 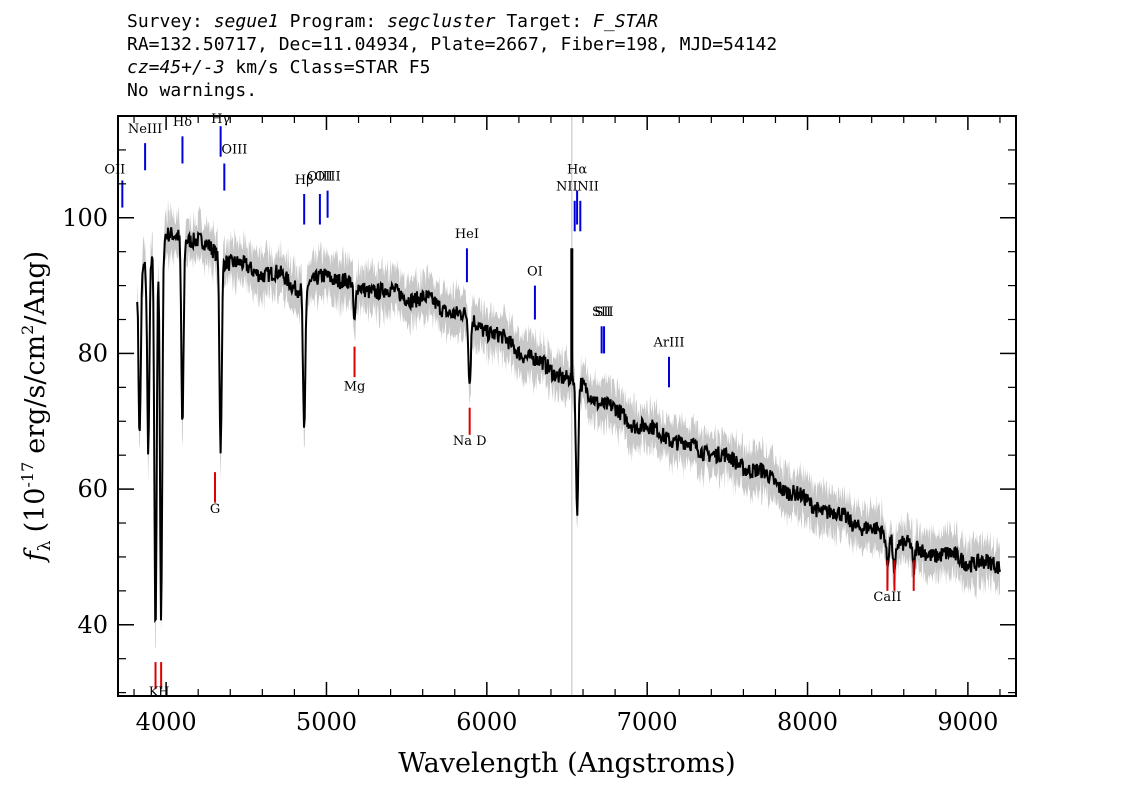 What do you see at coordinates (467, 234) in the screenshot?
I see `emission-line-label: HeI` at bounding box center [467, 234].